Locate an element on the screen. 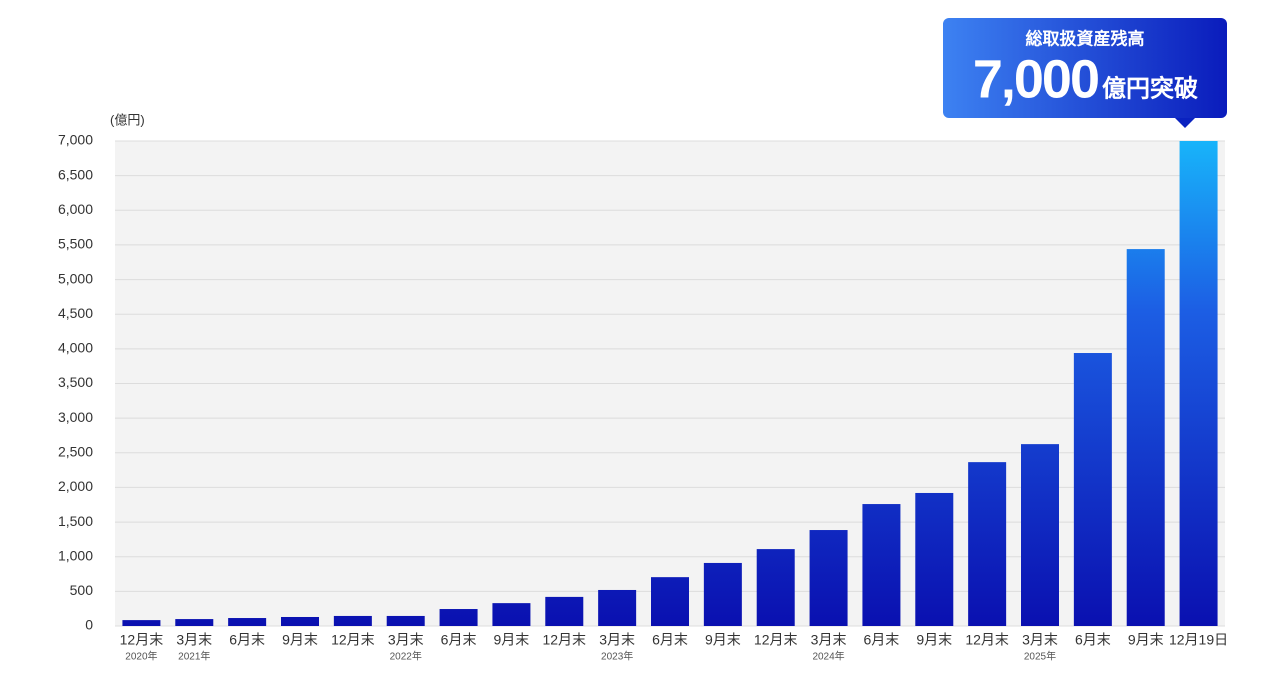 The height and width of the screenshot is (675, 1280). callout-box is located at coordinates (1085, 68).